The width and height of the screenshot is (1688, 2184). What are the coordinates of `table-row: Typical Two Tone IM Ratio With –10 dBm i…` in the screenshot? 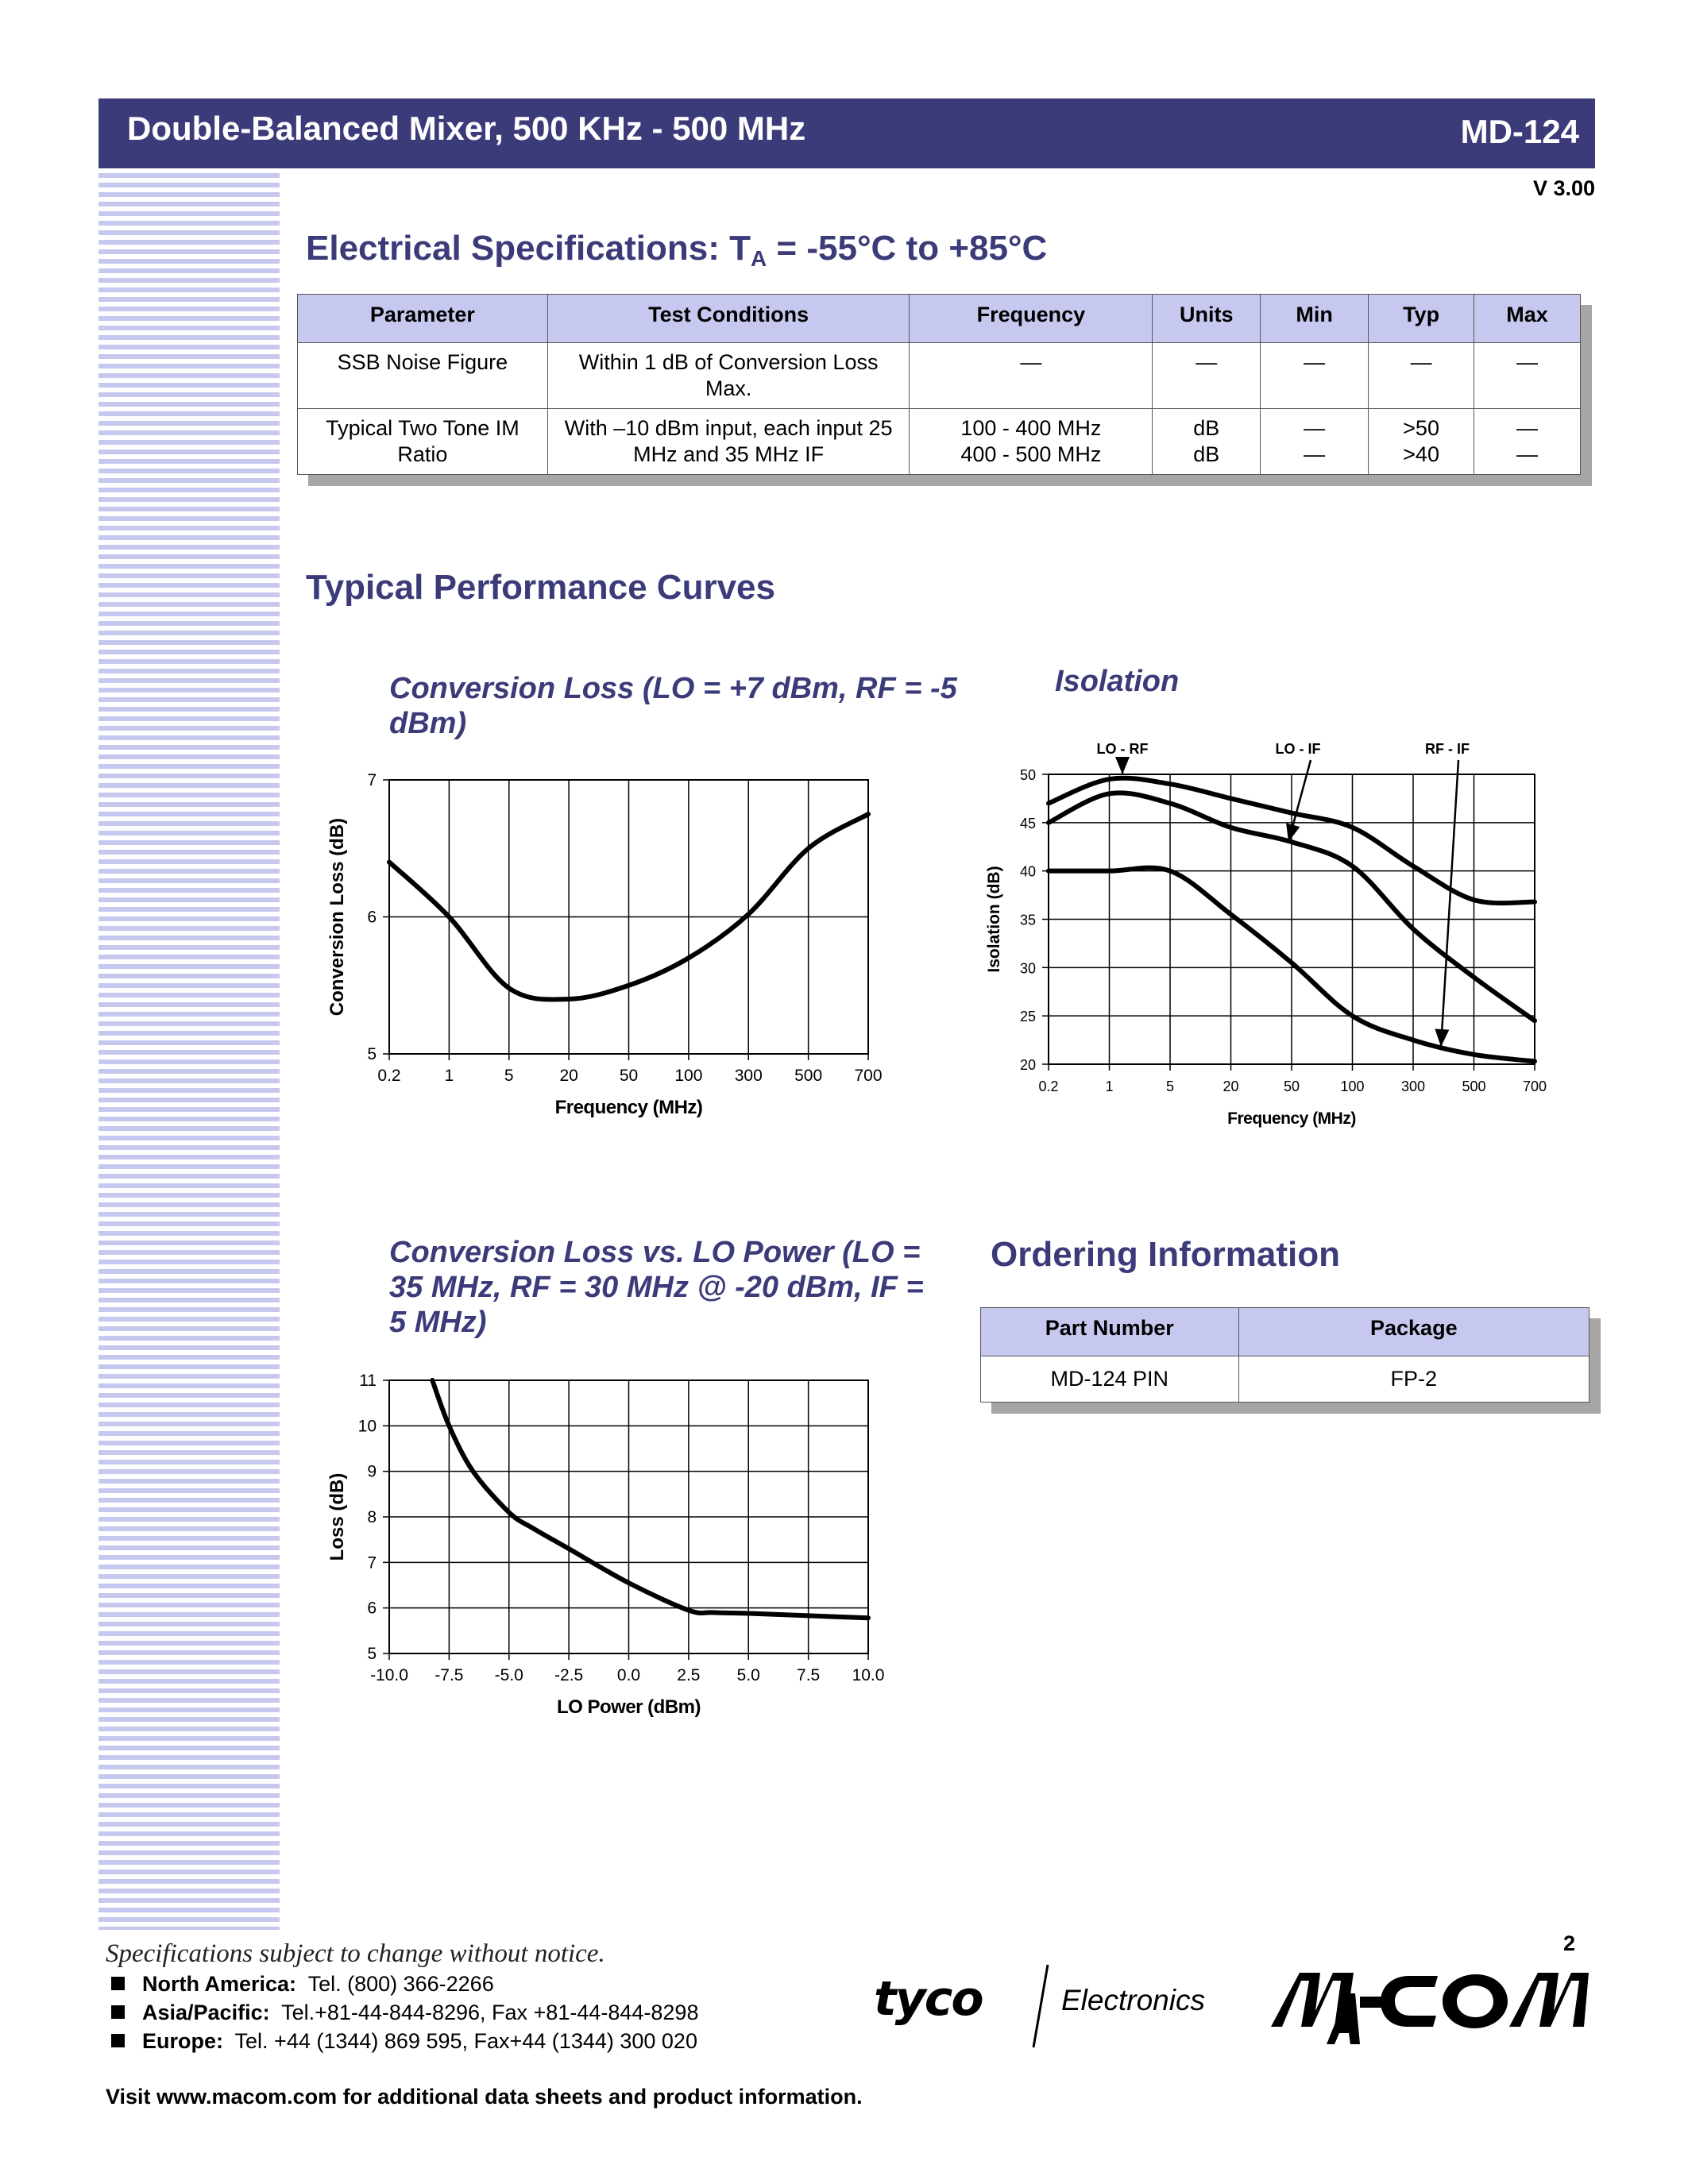 It's located at (939, 441).